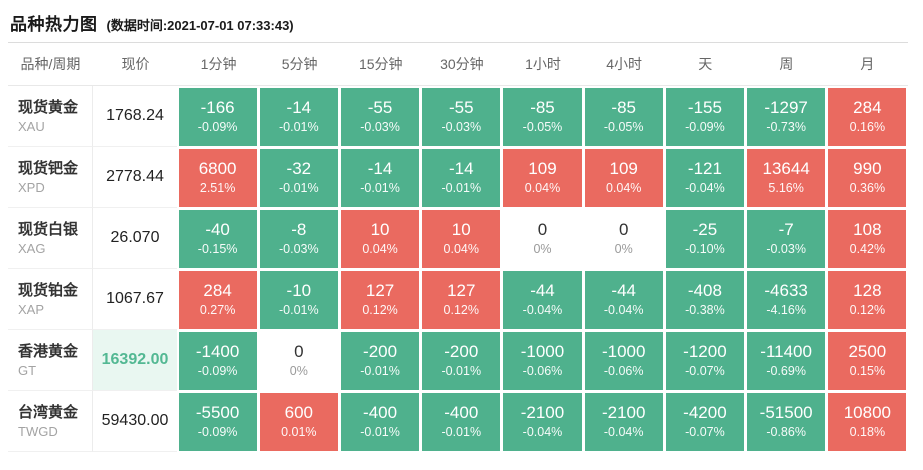  I want to click on heat-cell: -166 -0.09%, so click(217, 116).